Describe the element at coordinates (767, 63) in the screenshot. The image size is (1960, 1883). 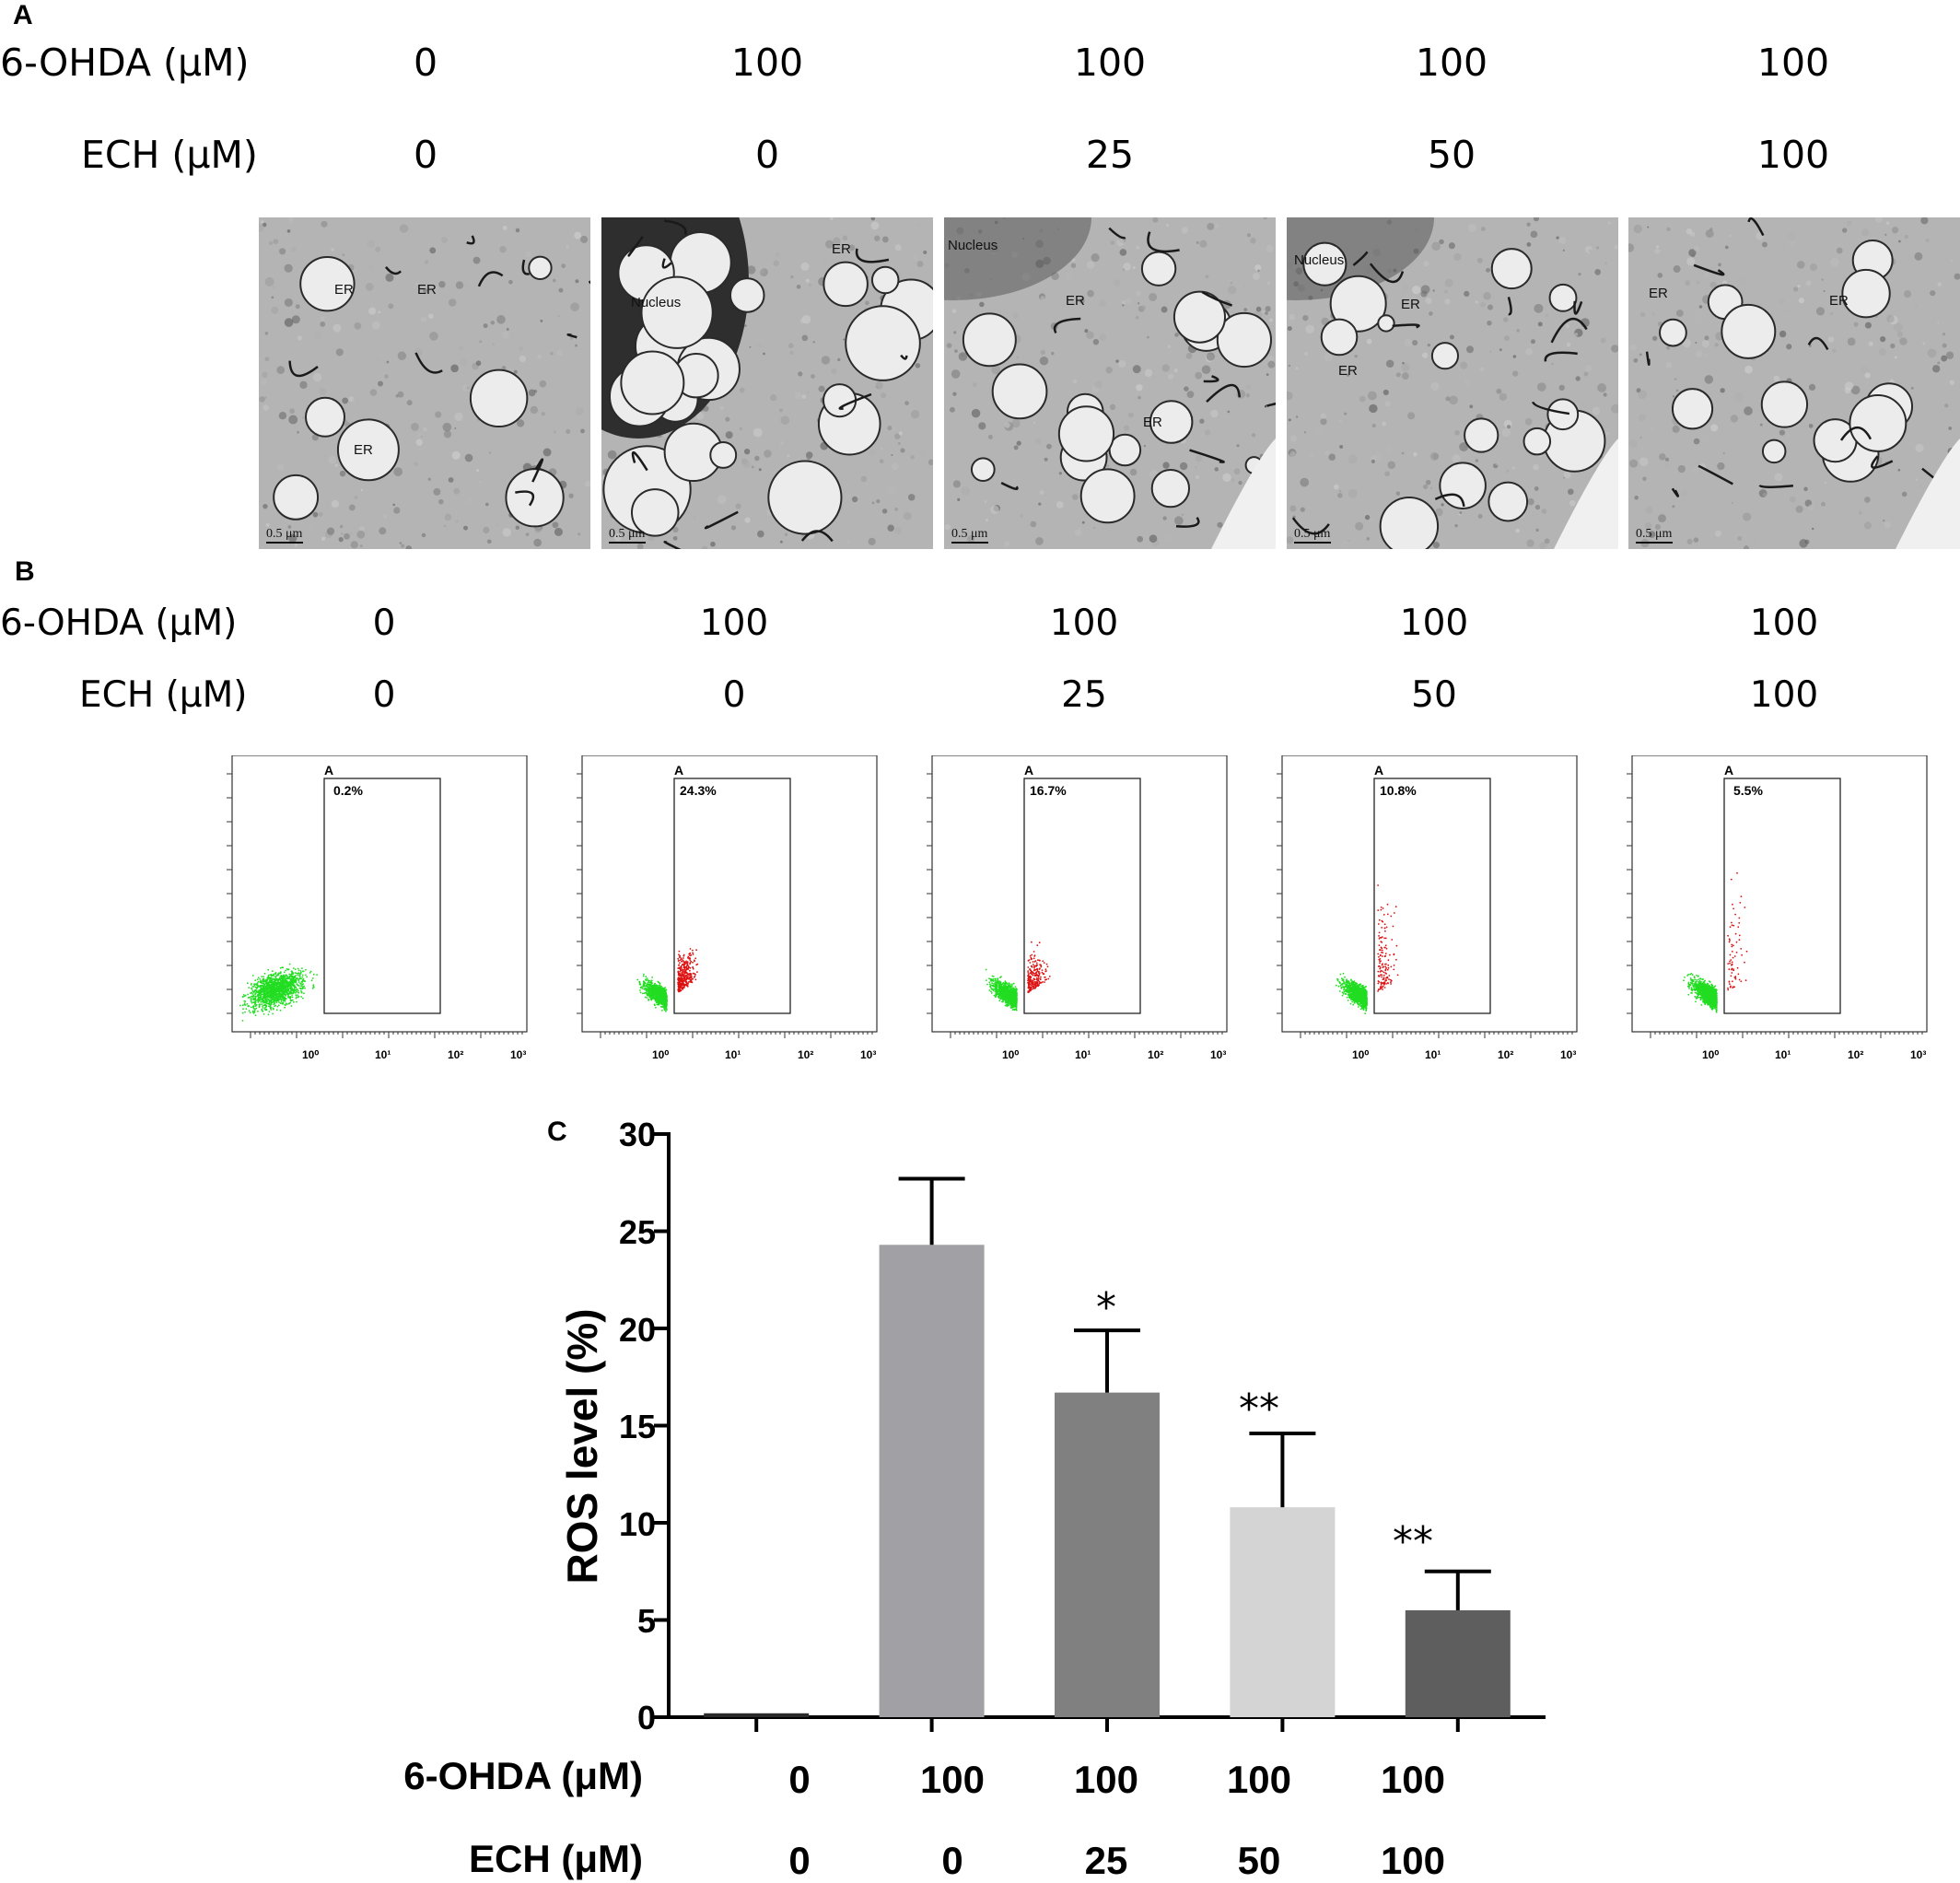
I see `panel-a-ohda-val: 100` at that location.